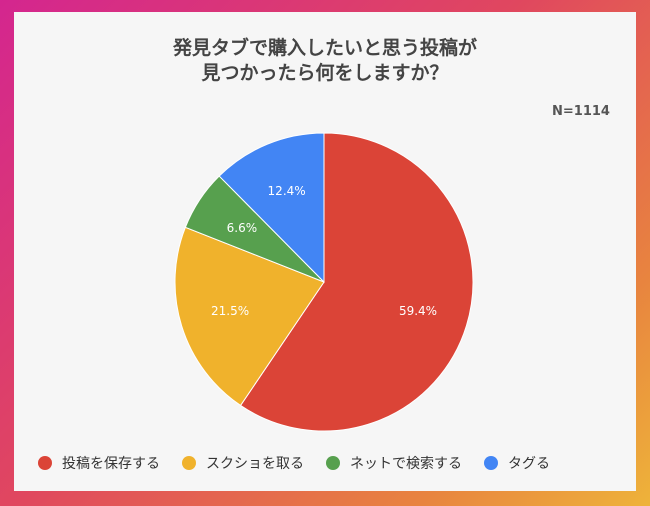  Describe the element at coordinates (406, 464) in the screenshot. I see `legend-label-3: ネットで検索する` at that location.